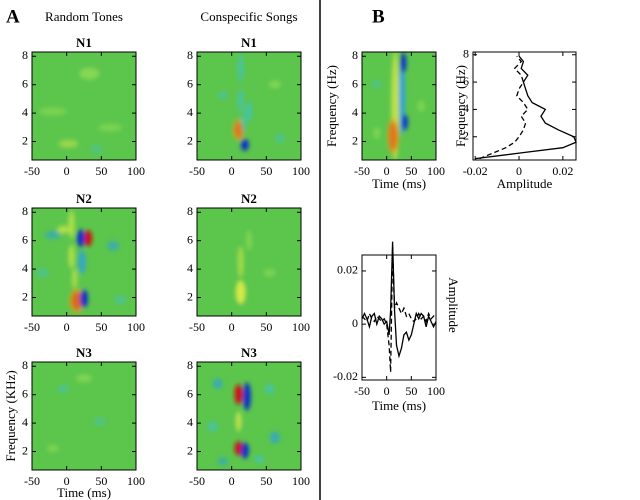 The image size is (640, 500). Describe the element at coordinates (84, 352) in the screenshot. I see `plot-title: N3` at that location.